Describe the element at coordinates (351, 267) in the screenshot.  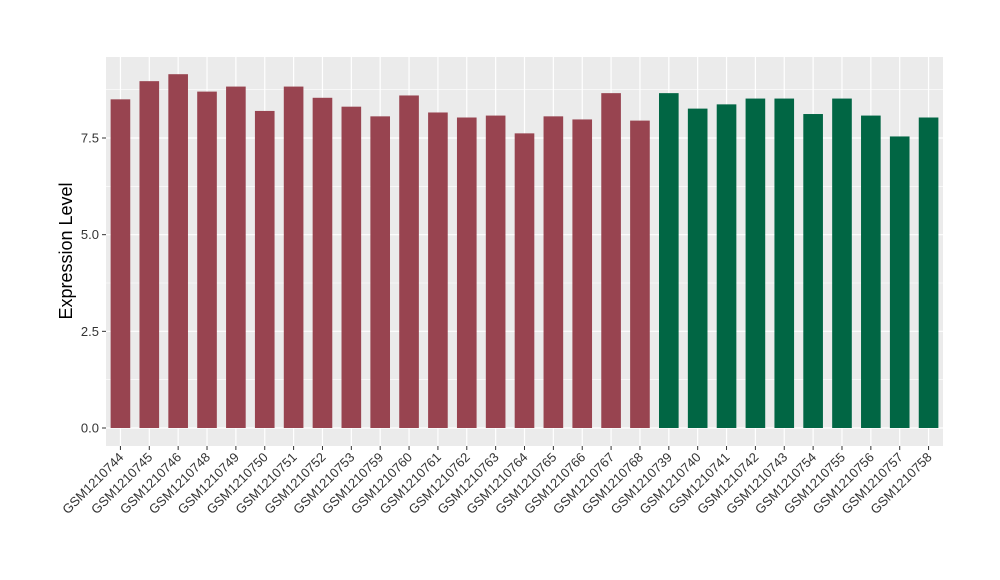
I see `bar-GSM1210753` at that location.